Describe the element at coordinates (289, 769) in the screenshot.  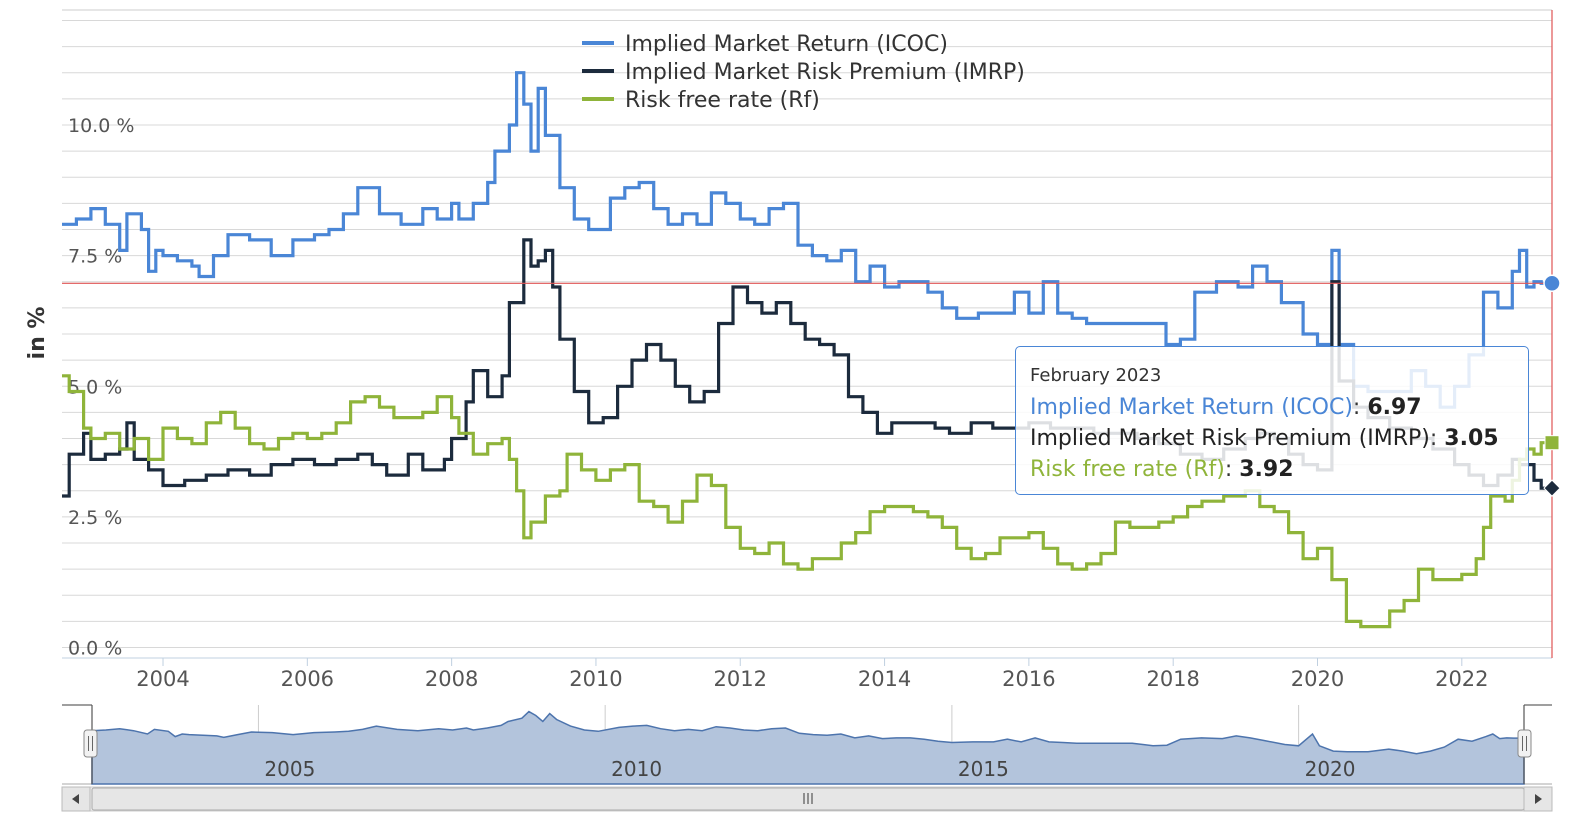
I see `navigator-year-label: 2005` at that location.